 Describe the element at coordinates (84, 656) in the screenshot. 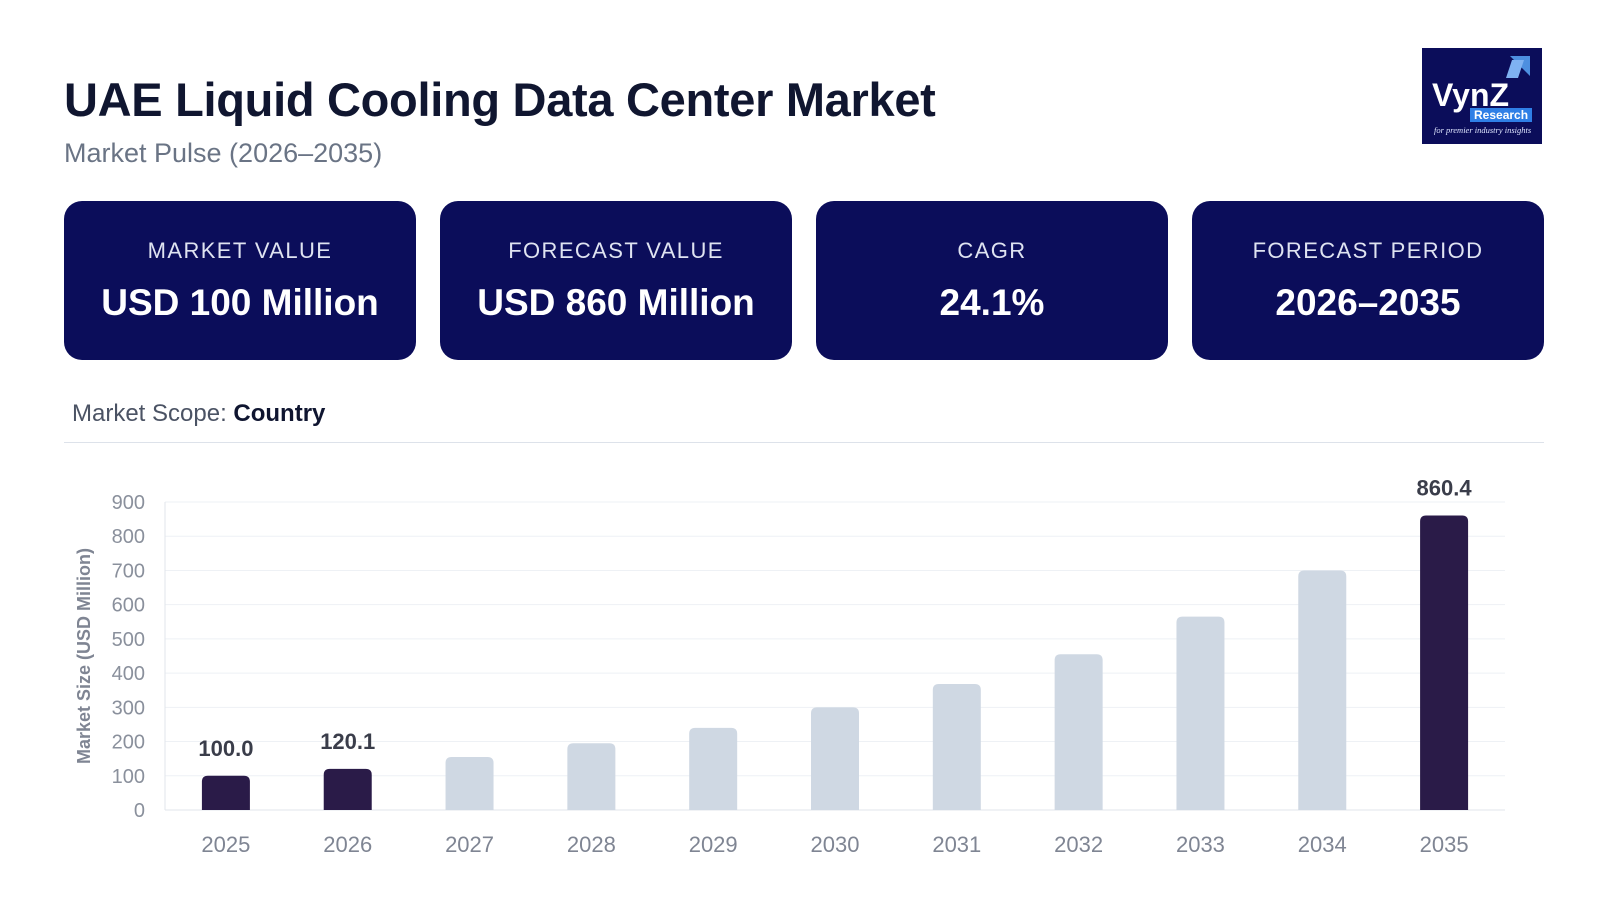

I see `y-axis-label: Market Size (USD Million)` at that location.